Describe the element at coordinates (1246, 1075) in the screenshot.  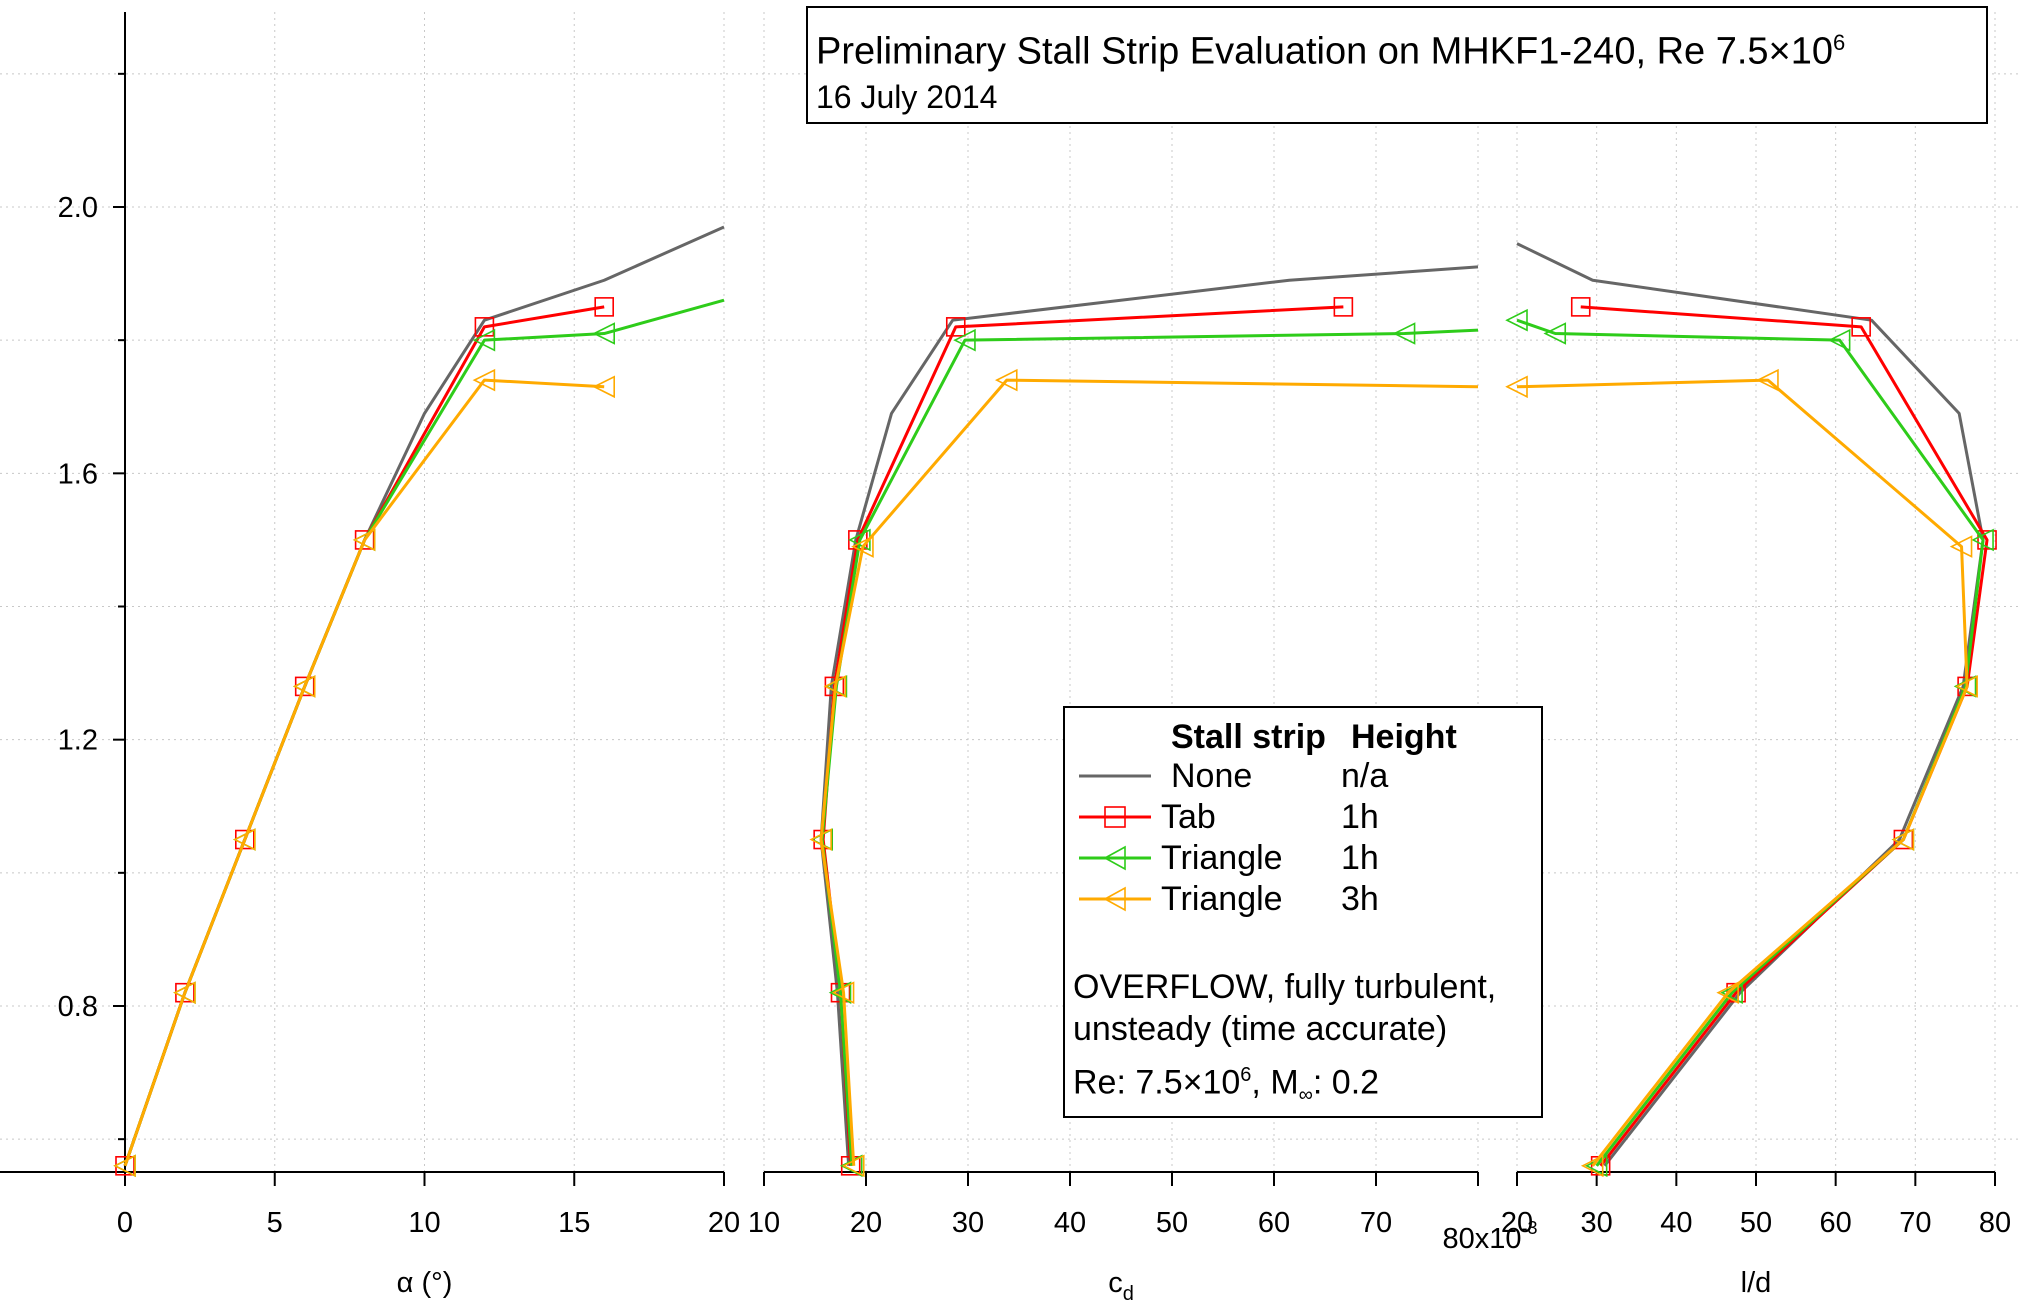
I see `legend-note-re-exp: 6` at that location.